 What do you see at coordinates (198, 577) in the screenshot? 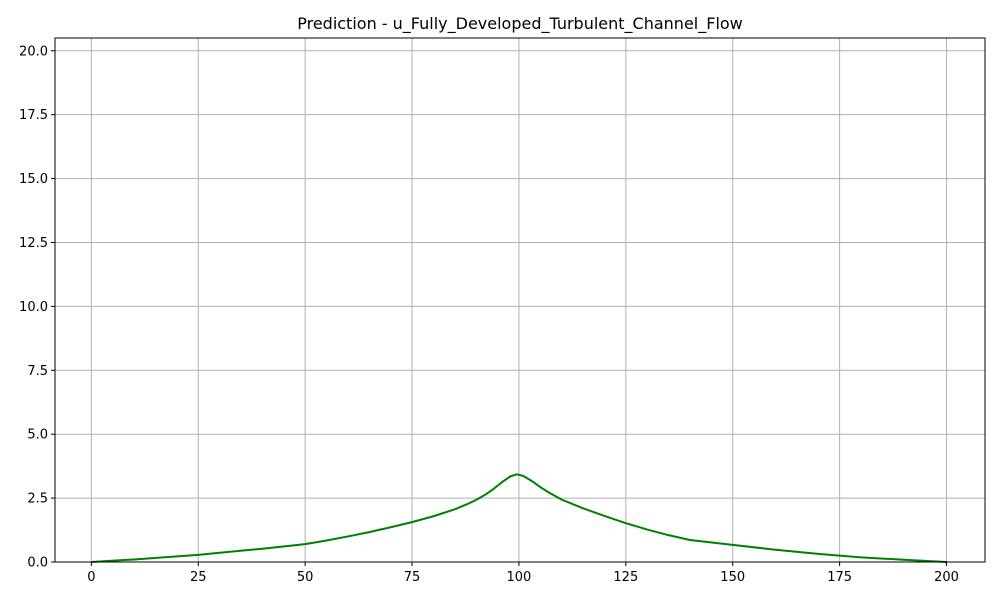
I see `x-tick-label: 25` at bounding box center [198, 577].